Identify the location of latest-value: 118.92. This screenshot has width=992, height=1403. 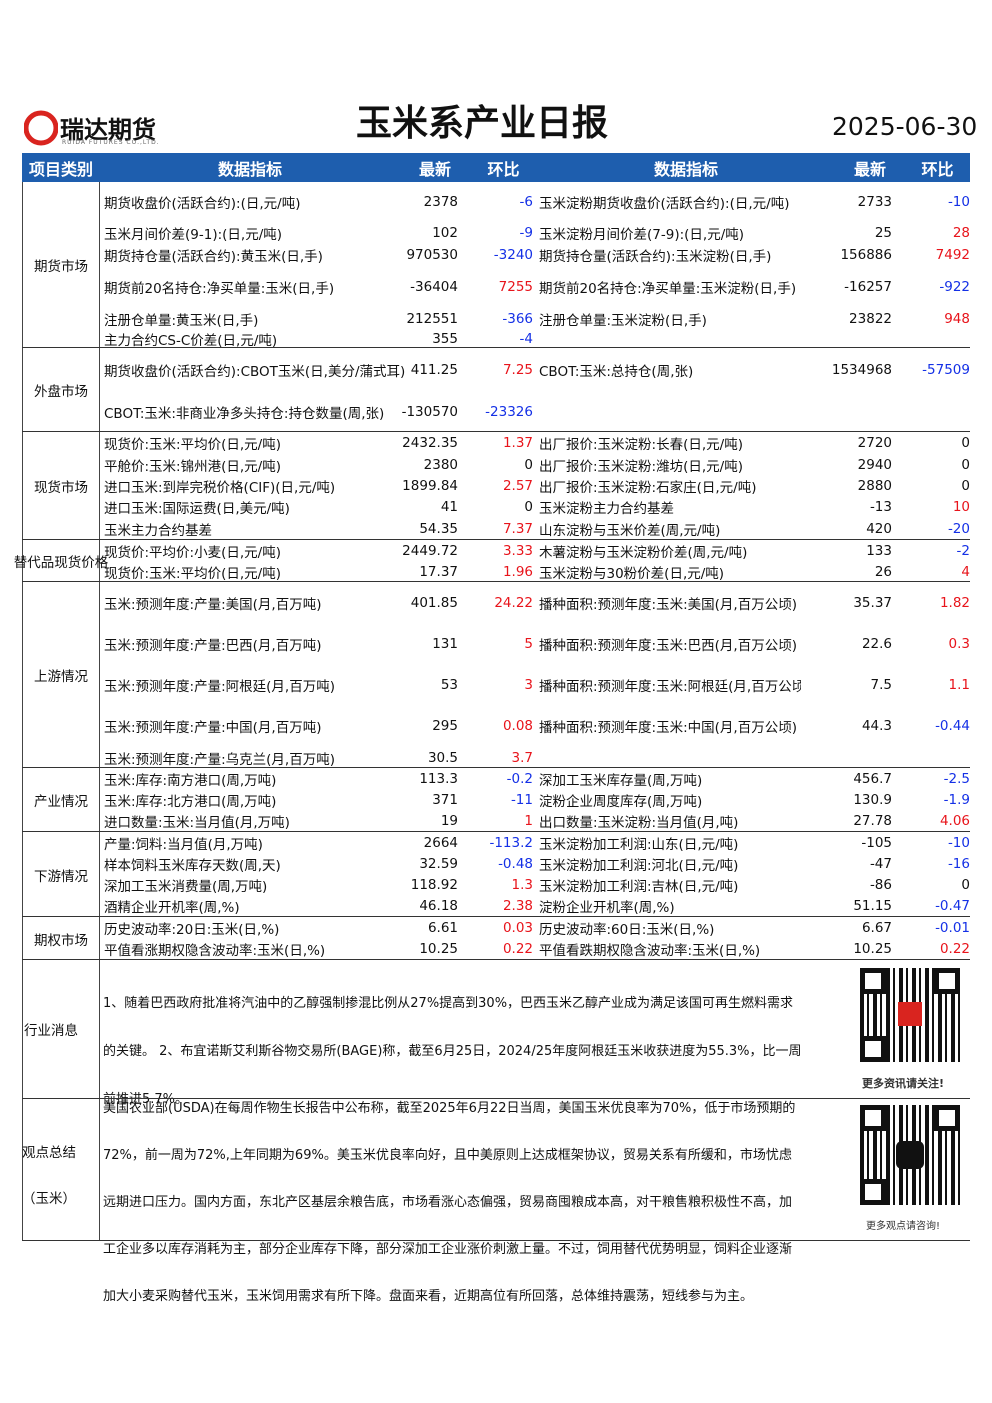
(434, 884).